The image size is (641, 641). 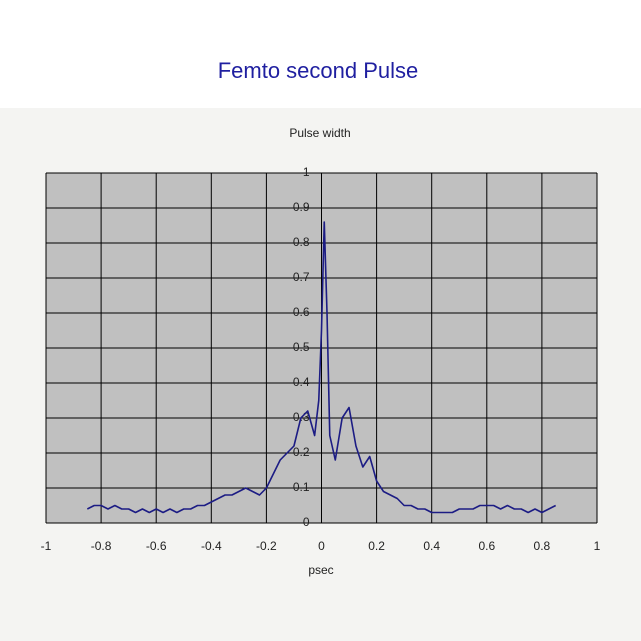 I want to click on x-tick-label: 0.4, so click(x=431, y=546).